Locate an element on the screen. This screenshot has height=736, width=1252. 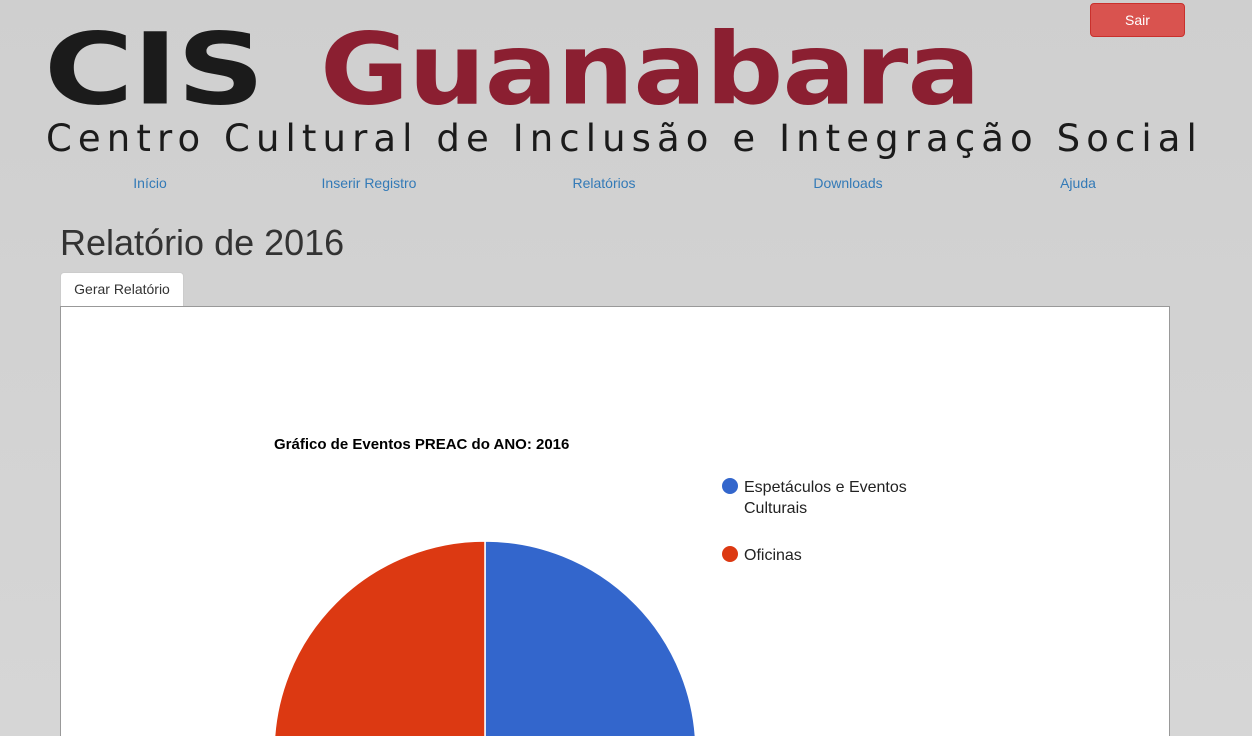
logo-guanabara-text: Guanabara is located at coordinates (650, 70).